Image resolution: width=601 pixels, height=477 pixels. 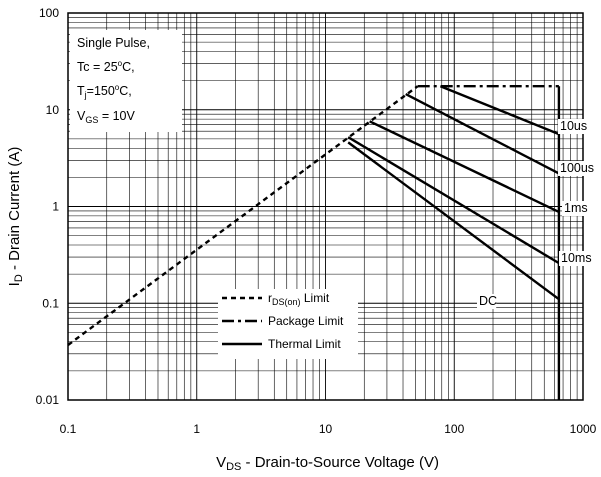 What do you see at coordinates (106, 66) in the screenshot?
I see `condition-line: Tc = 25oC,` at bounding box center [106, 66].